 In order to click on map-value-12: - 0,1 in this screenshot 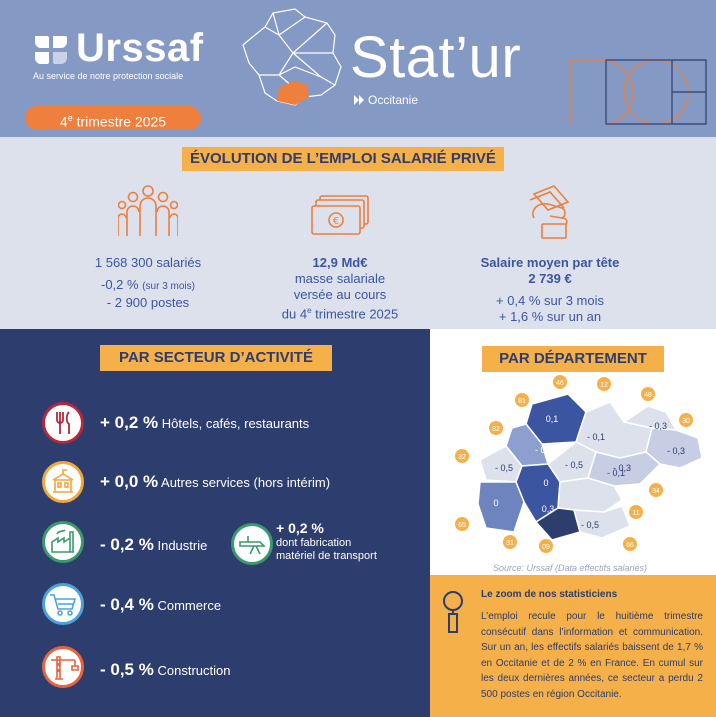, I will do `click(596, 437)`.